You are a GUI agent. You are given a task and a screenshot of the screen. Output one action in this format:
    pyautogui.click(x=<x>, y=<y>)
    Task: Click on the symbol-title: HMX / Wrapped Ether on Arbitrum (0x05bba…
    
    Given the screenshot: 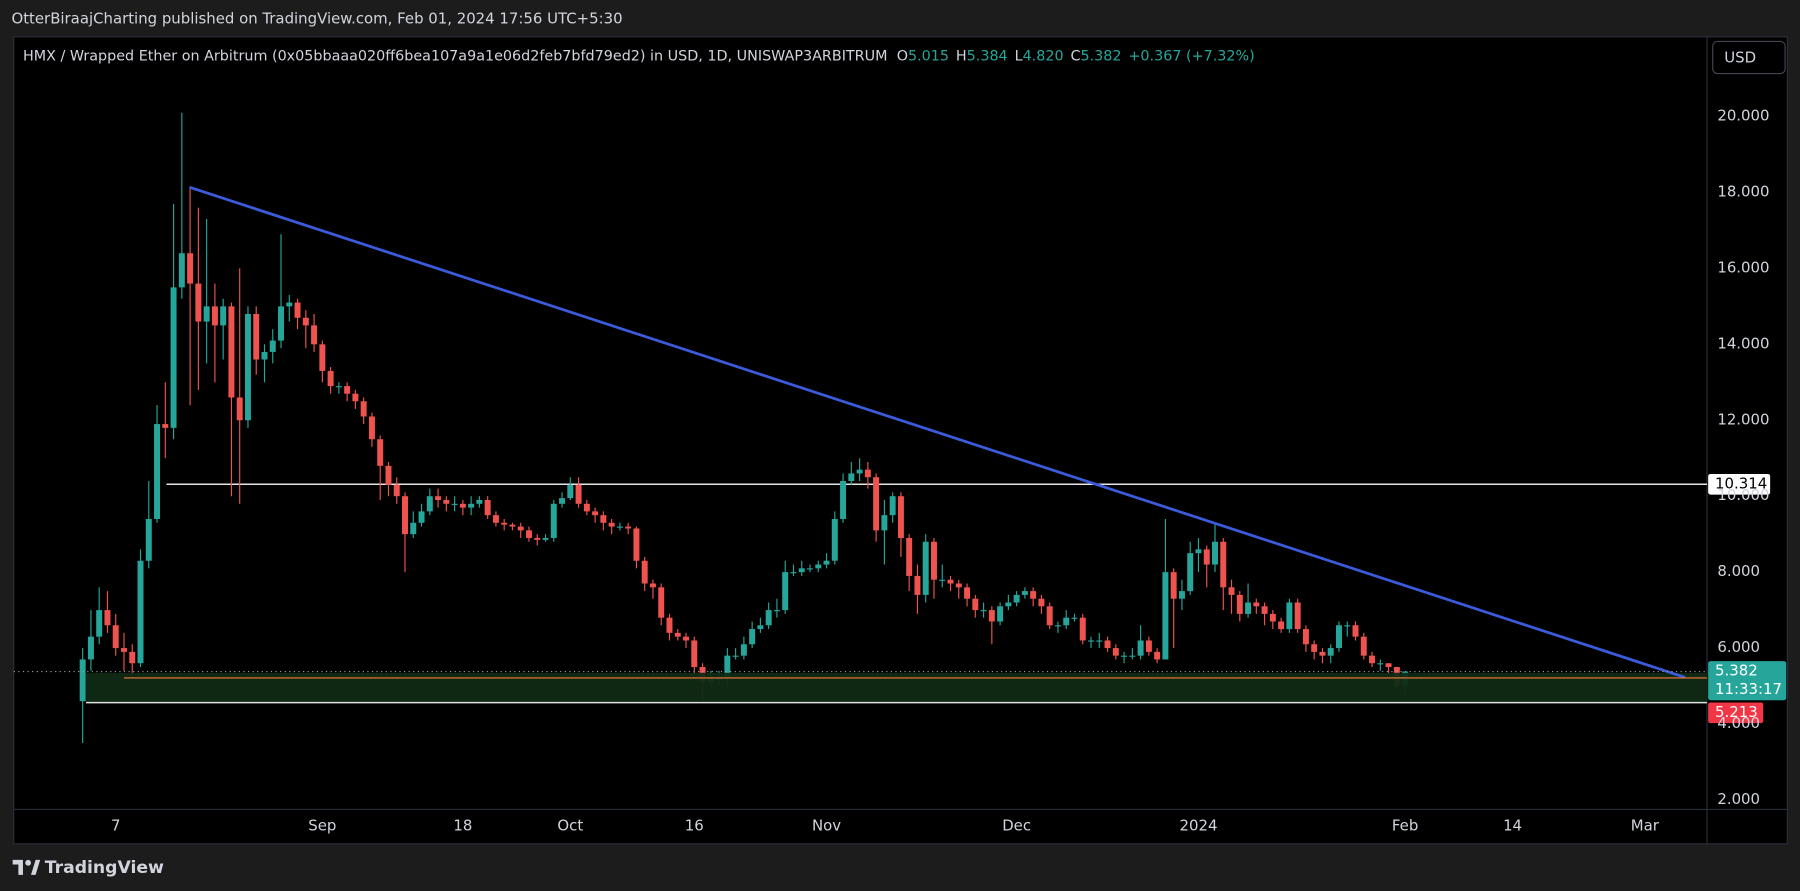 What is the action you would take?
    pyautogui.click(x=455, y=56)
    